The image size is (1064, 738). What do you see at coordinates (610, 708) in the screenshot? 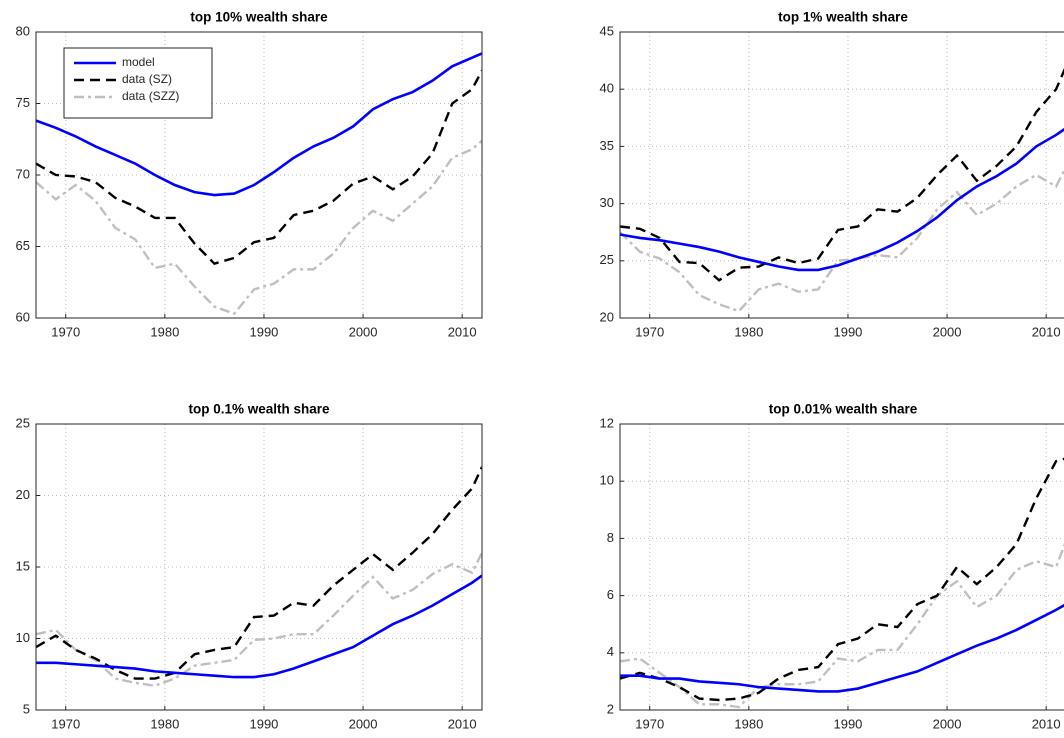
I see `y-tick-label: 2` at bounding box center [610, 708].